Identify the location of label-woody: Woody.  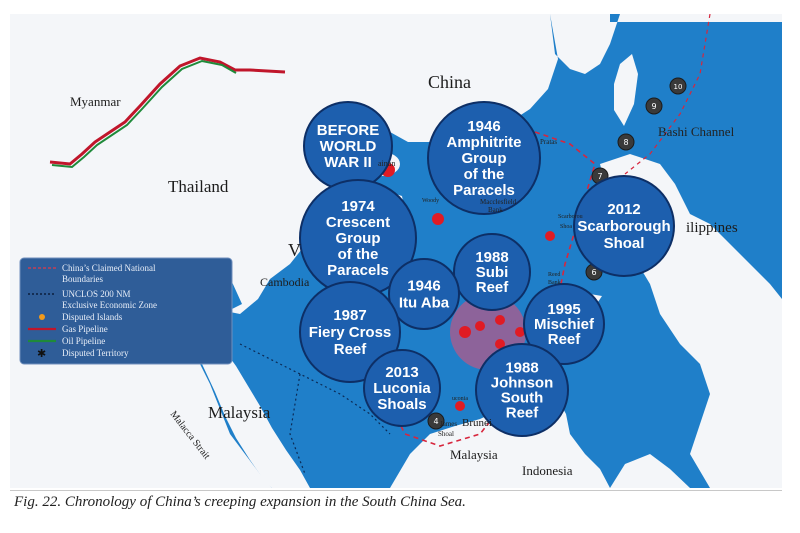
(430, 201).